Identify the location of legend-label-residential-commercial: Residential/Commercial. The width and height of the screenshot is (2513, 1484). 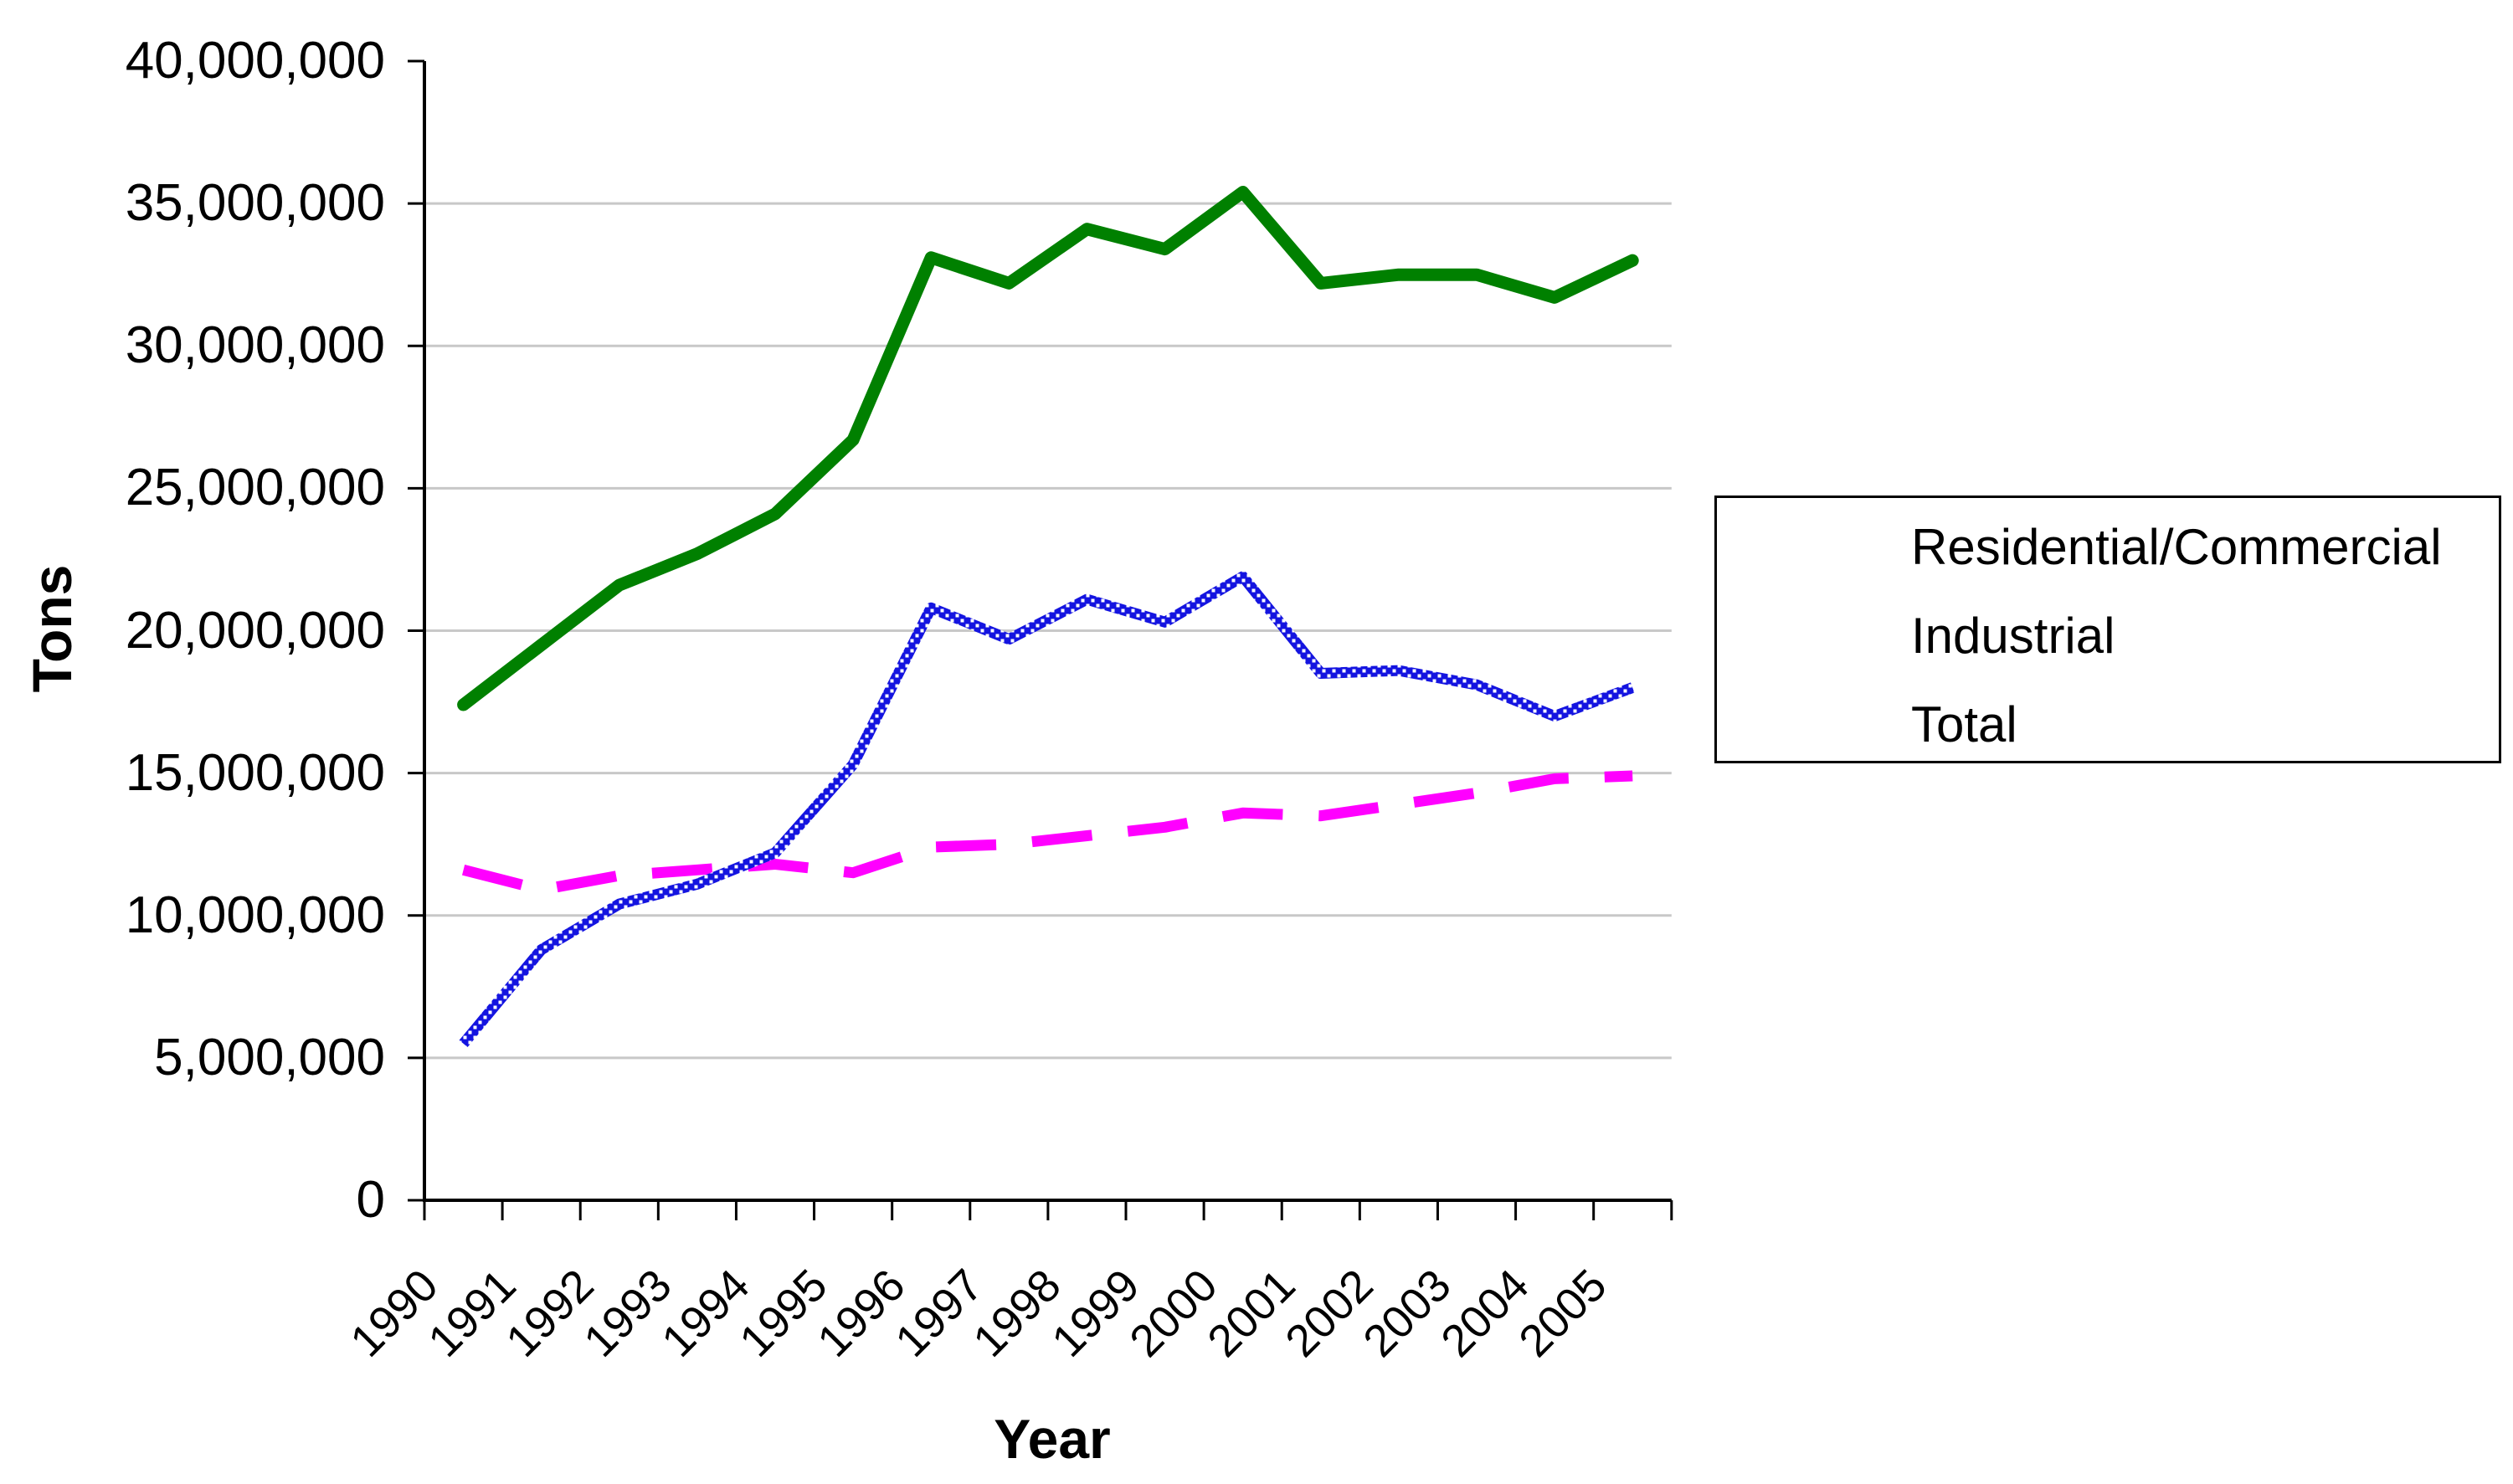
(2176, 547).